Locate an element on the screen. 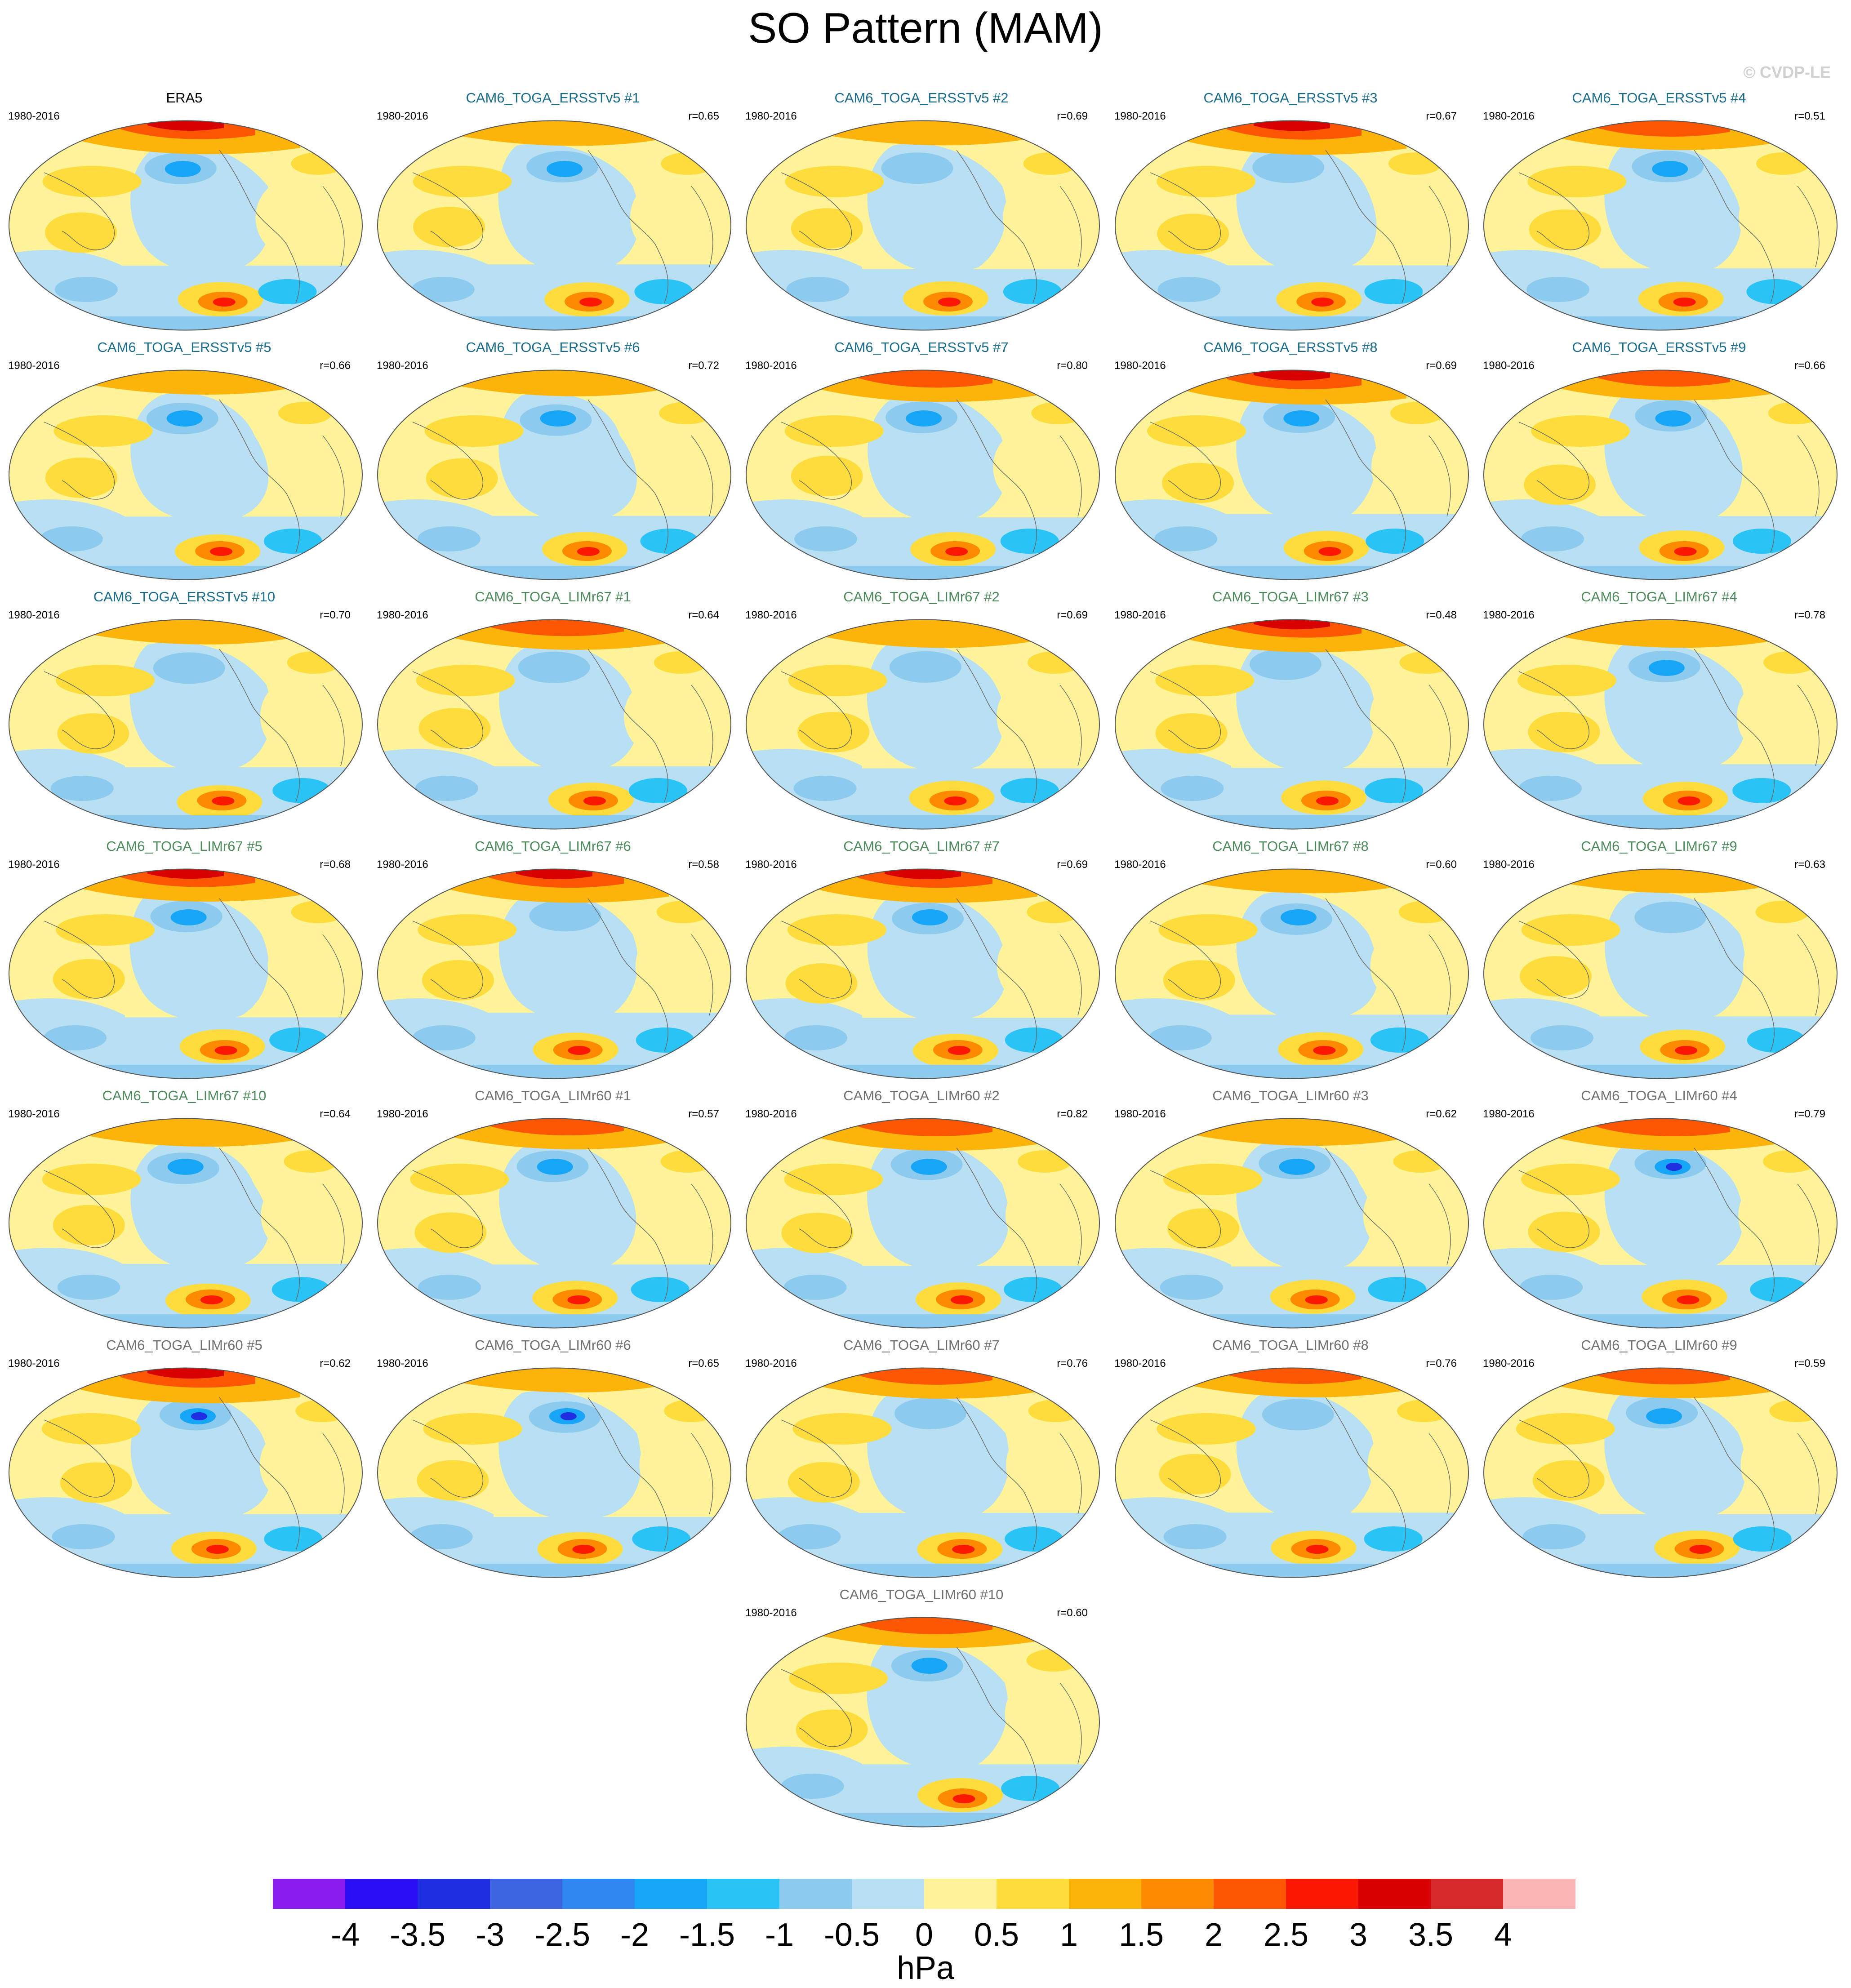  panel-title: CAM6_TOGA_LIMr67 #9 is located at coordinates (1659, 846).